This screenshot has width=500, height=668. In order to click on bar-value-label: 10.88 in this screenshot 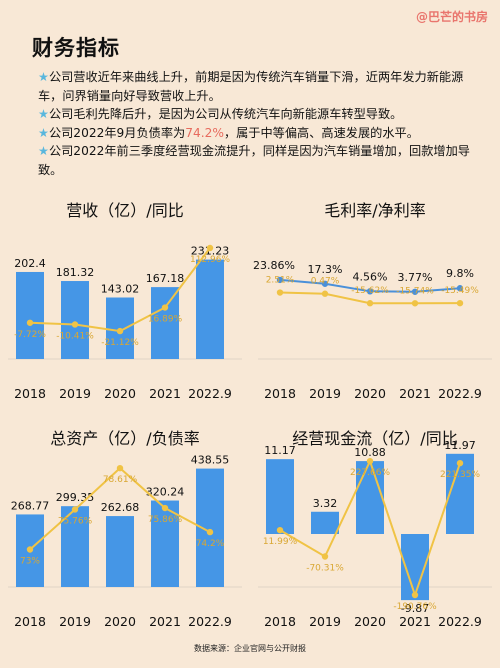, I will do `click(370, 452)`.